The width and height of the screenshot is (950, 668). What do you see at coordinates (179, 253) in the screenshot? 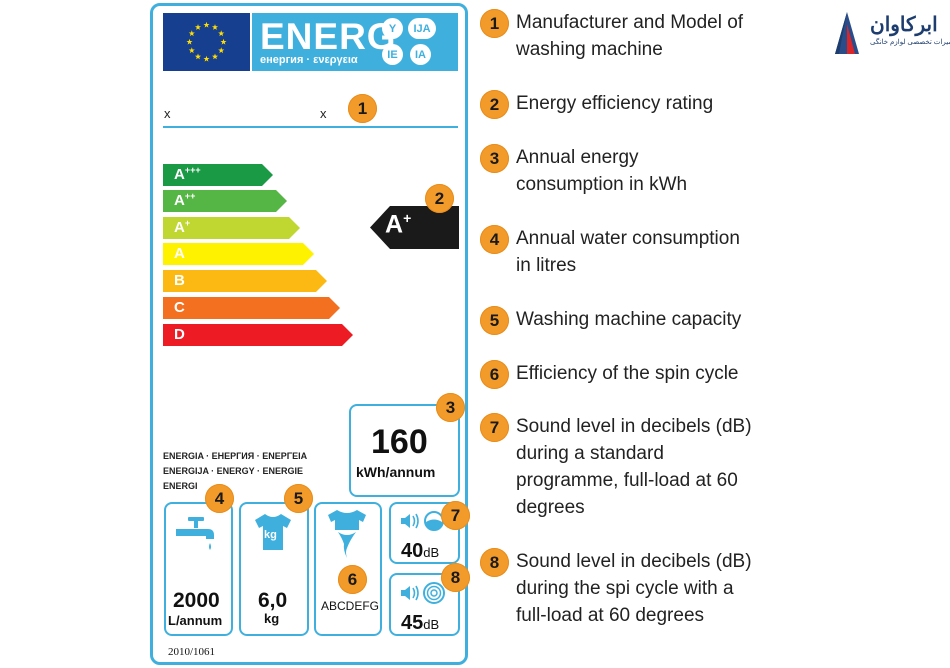
I see `energy-class-label: A` at bounding box center [179, 253].